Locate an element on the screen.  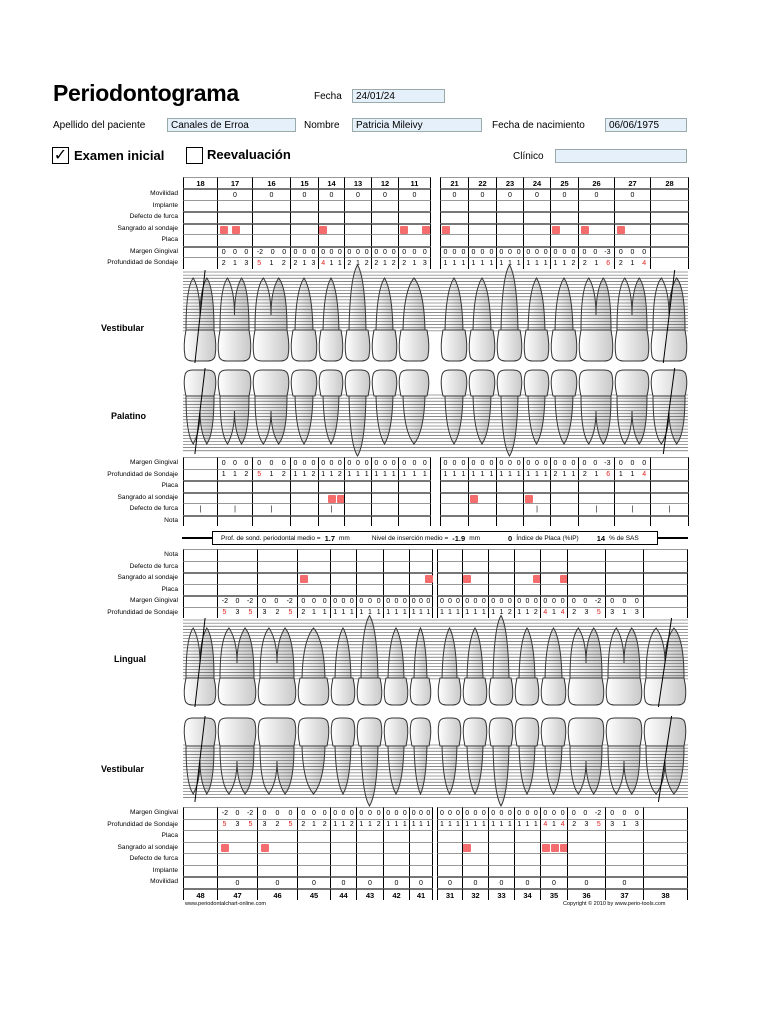
cell-mobility-32: 0 is located at coordinates (475, 882).